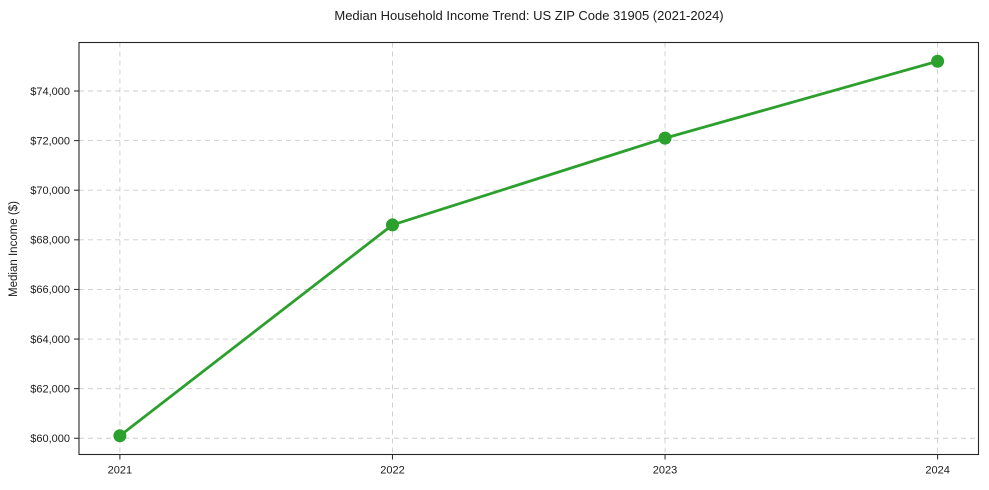 This screenshot has height=490, width=989. Describe the element at coordinates (50, 191) in the screenshot. I see `y-tick-label: $70,000` at that location.